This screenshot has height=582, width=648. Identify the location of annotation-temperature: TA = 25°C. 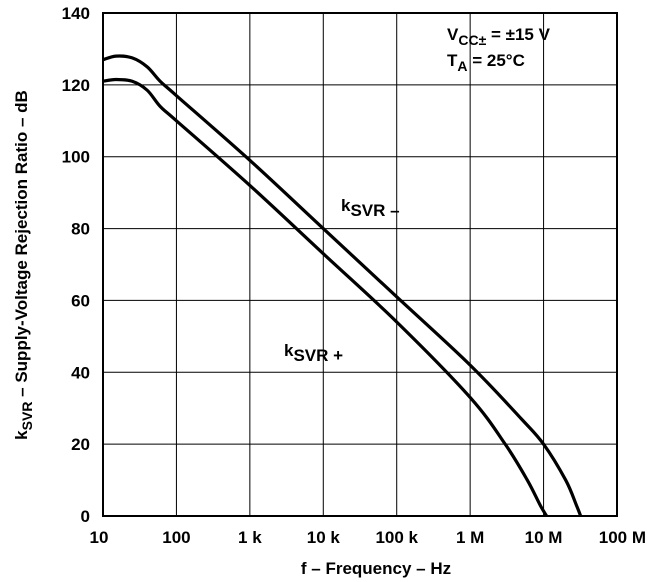
(486, 62).